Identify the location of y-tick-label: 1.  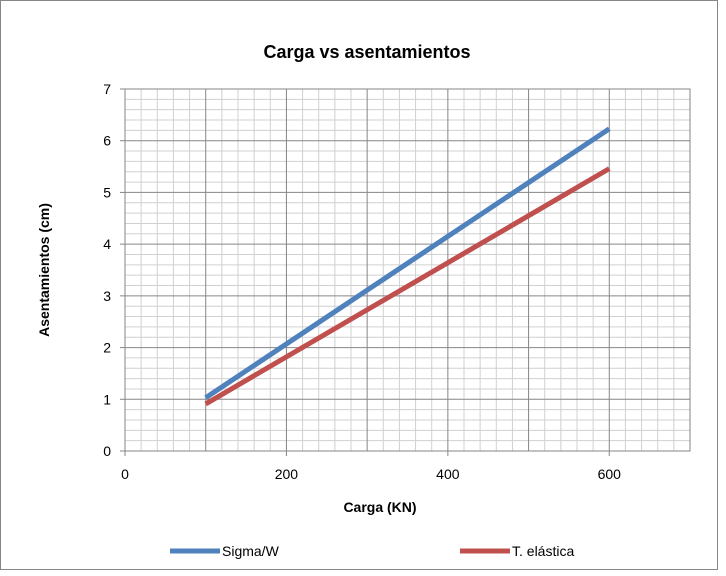
(107, 399).